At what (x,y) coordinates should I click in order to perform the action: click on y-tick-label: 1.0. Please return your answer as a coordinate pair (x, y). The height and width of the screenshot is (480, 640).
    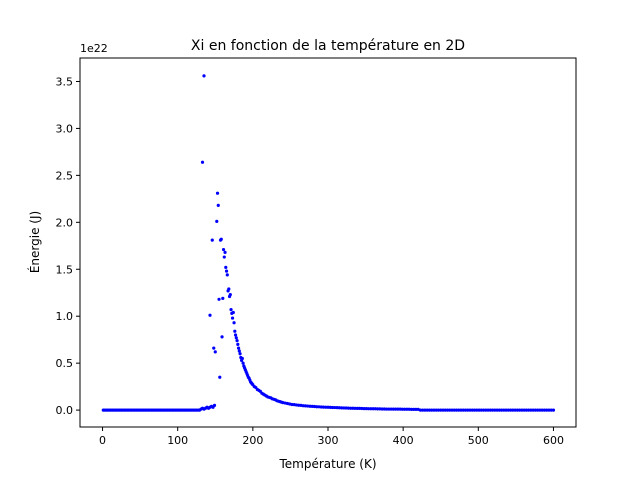
    Looking at the image, I should click on (65, 316).